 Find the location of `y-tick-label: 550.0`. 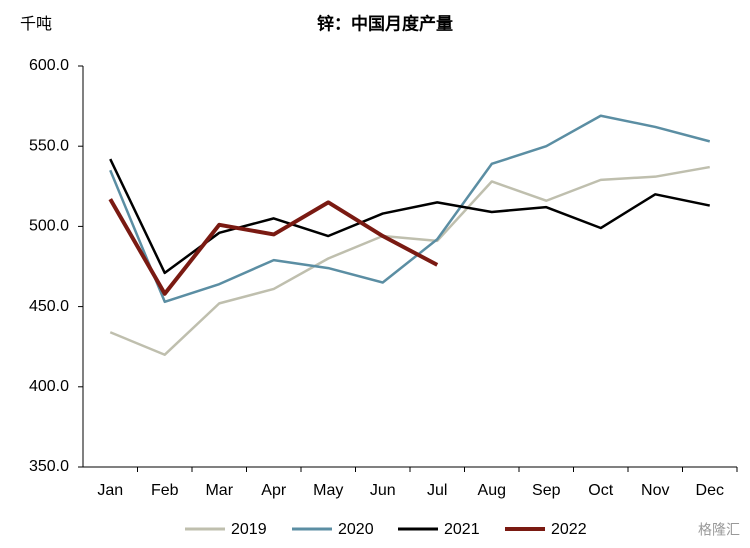

y-tick-label: 550.0 is located at coordinates (49, 145).